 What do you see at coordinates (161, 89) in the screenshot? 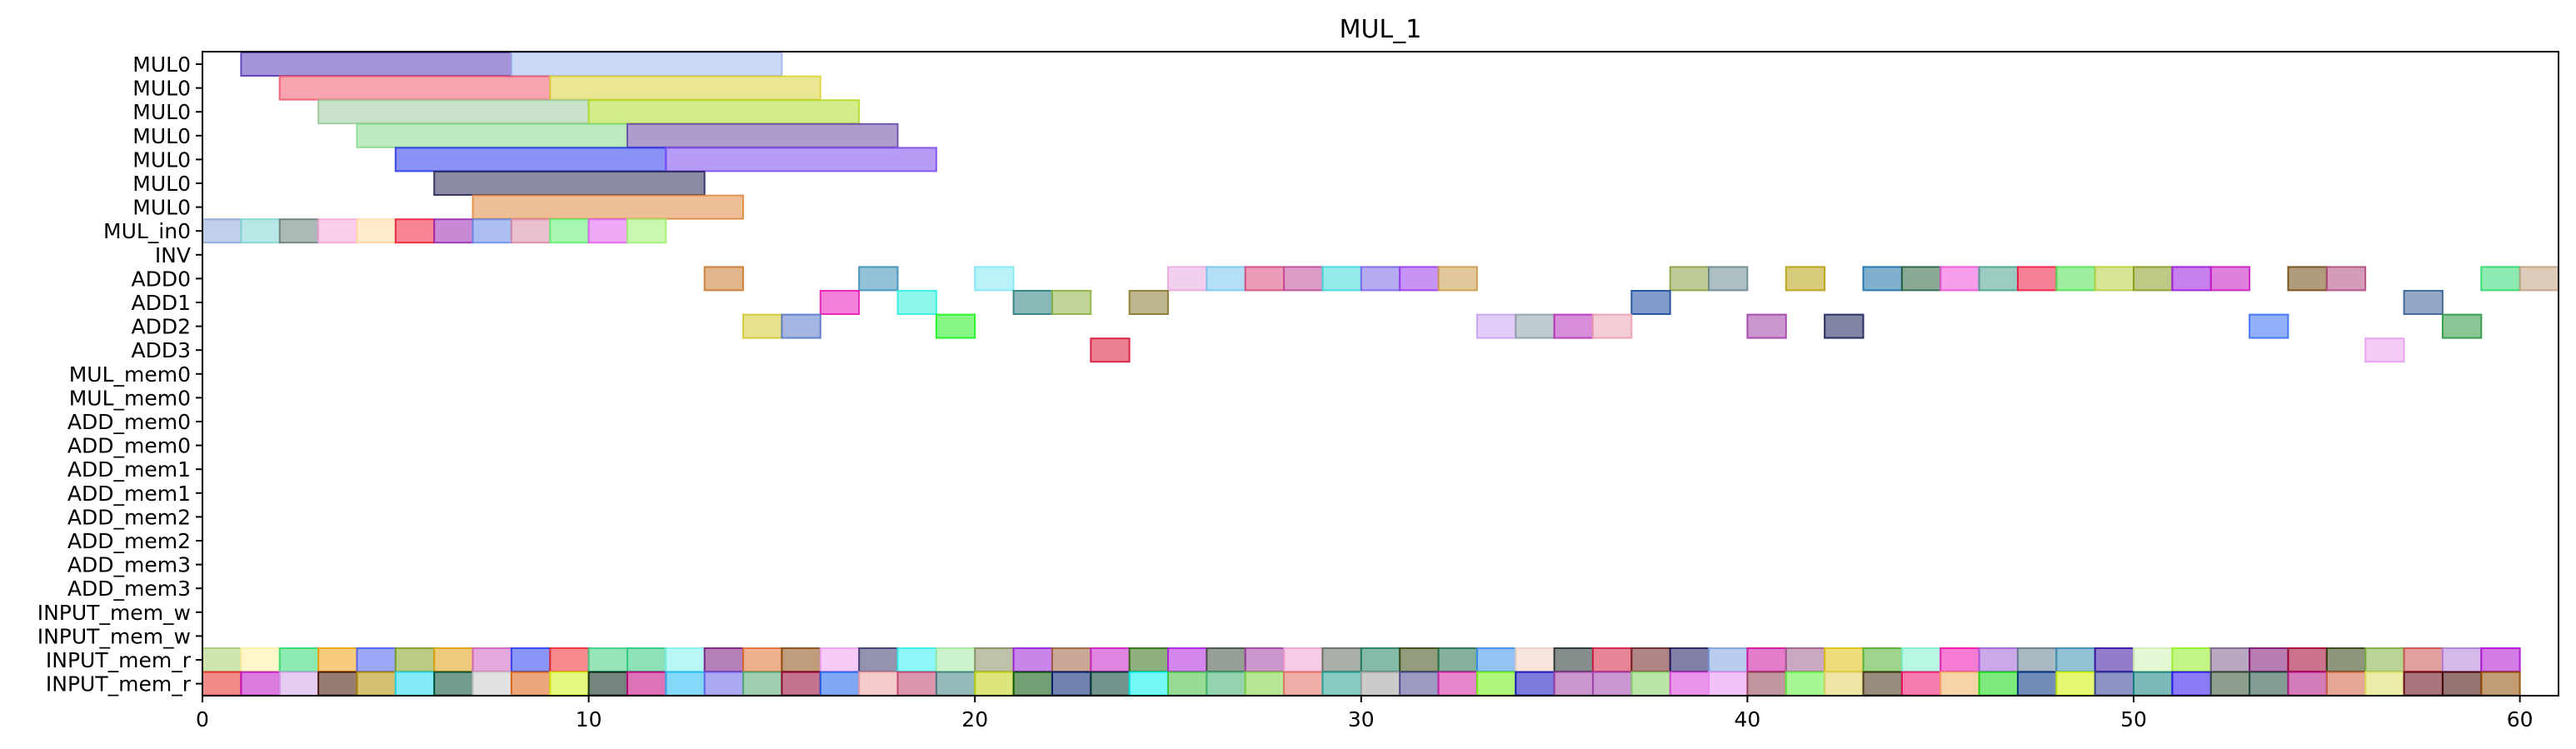
I see `y-tick-label-1: MUL0` at bounding box center [161, 89].